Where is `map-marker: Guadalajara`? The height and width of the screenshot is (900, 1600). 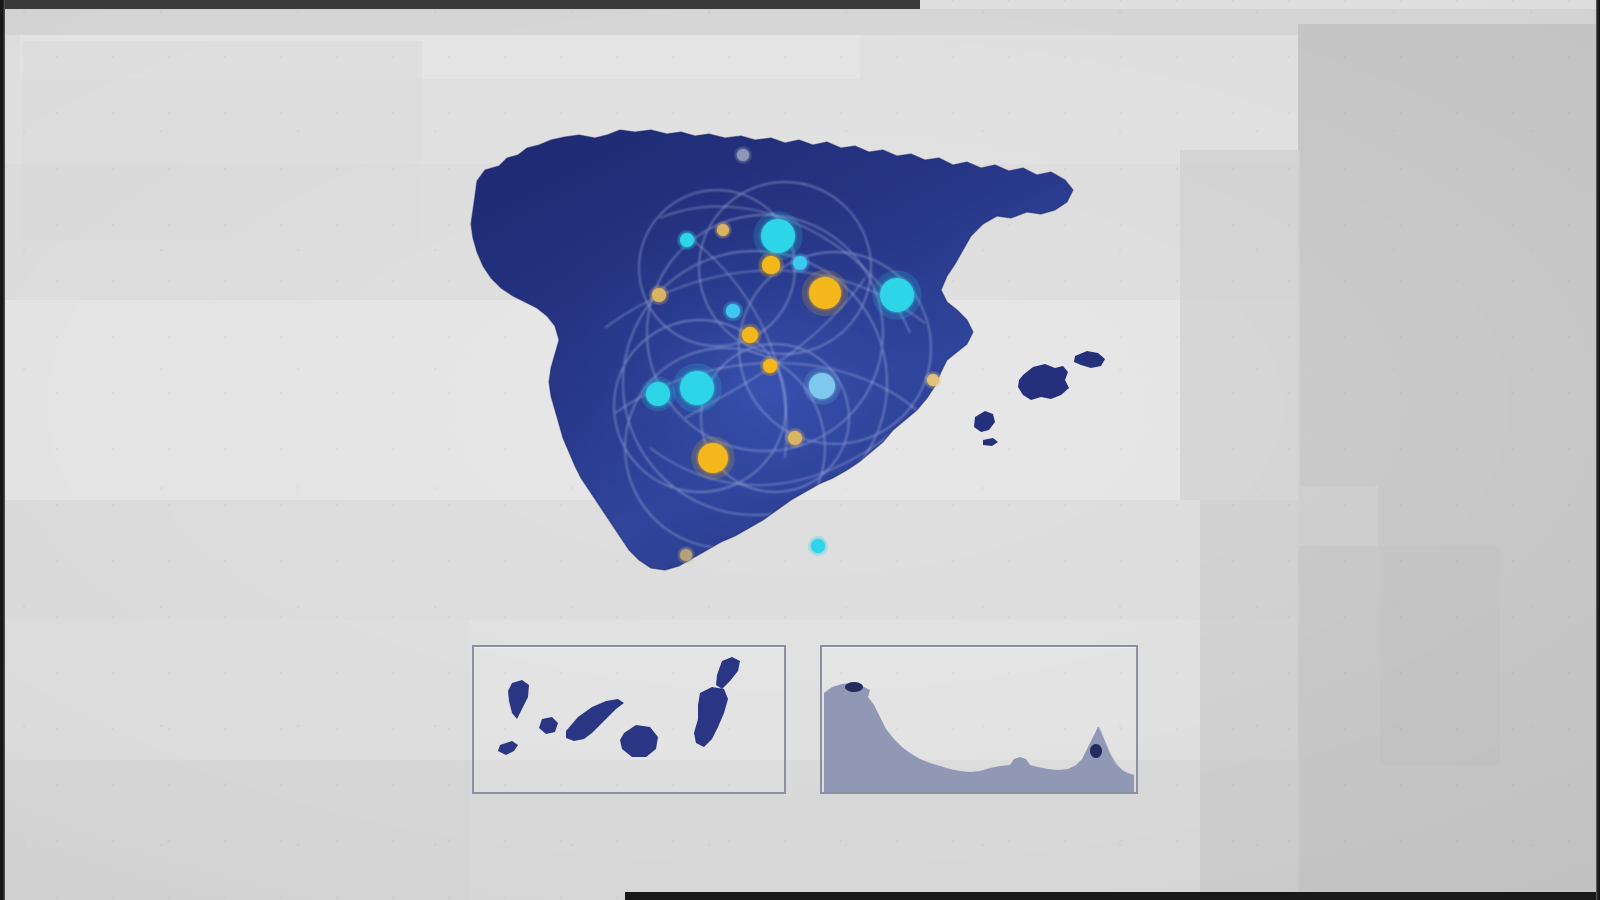
map-marker: Guadalajara is located at coordinates (771, 265).